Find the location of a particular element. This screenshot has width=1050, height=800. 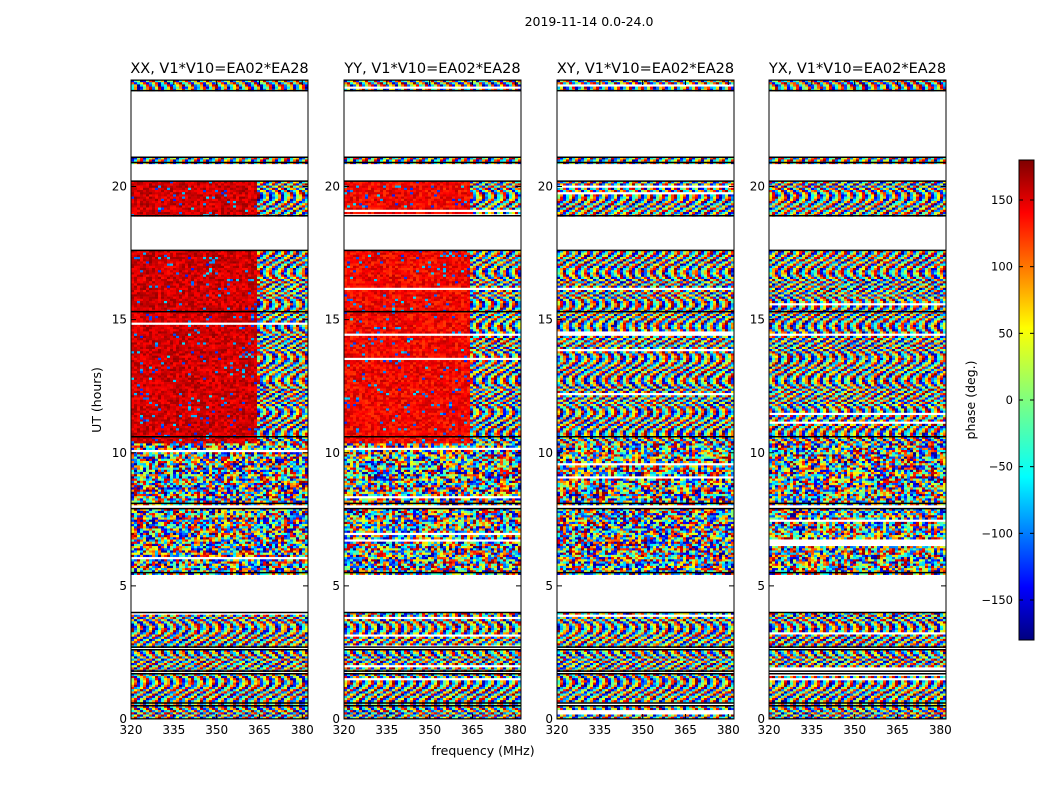

colorbar-tick-label: 150 is located at coordinates (1002, 200).